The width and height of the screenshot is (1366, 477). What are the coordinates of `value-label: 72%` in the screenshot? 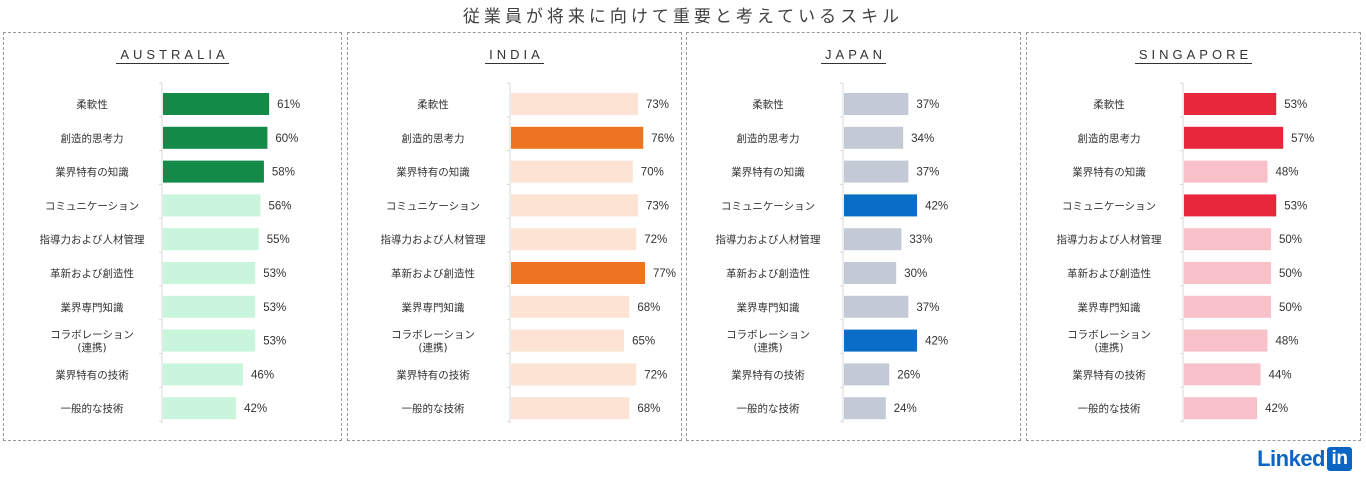 It's located at (655, 240).